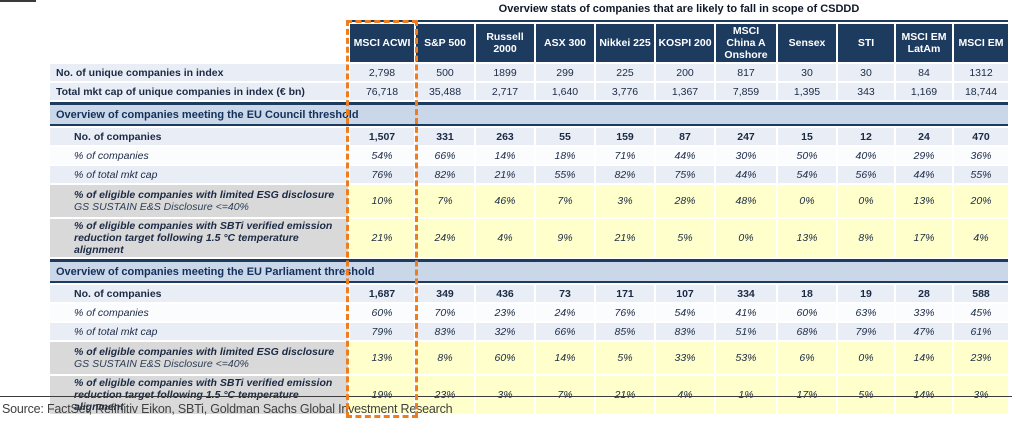  Describe the element at coordinates (746, 395) in the screenshot. I see `data-cell: 1%` at that location.